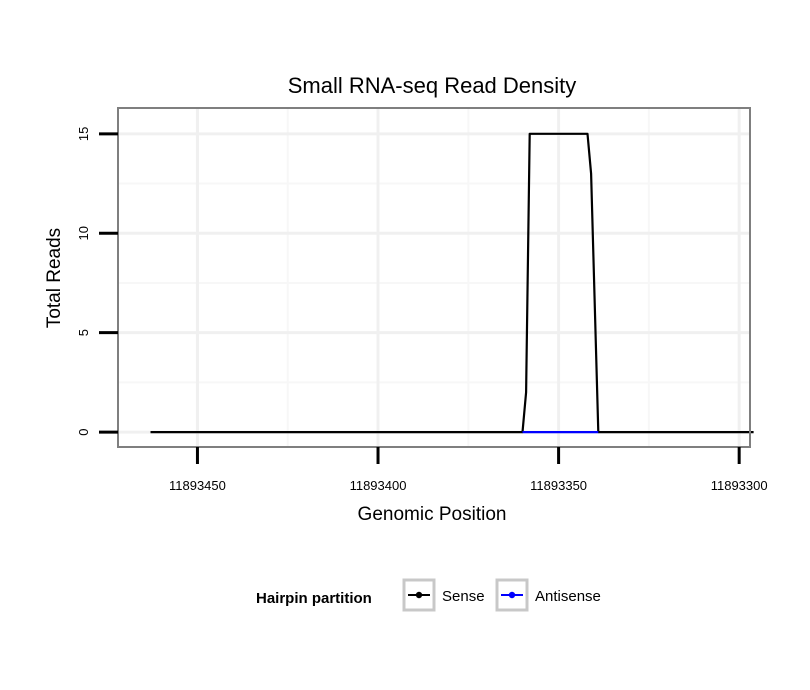  I want to click on legend-item-sense: Sense, so click(443, 595).